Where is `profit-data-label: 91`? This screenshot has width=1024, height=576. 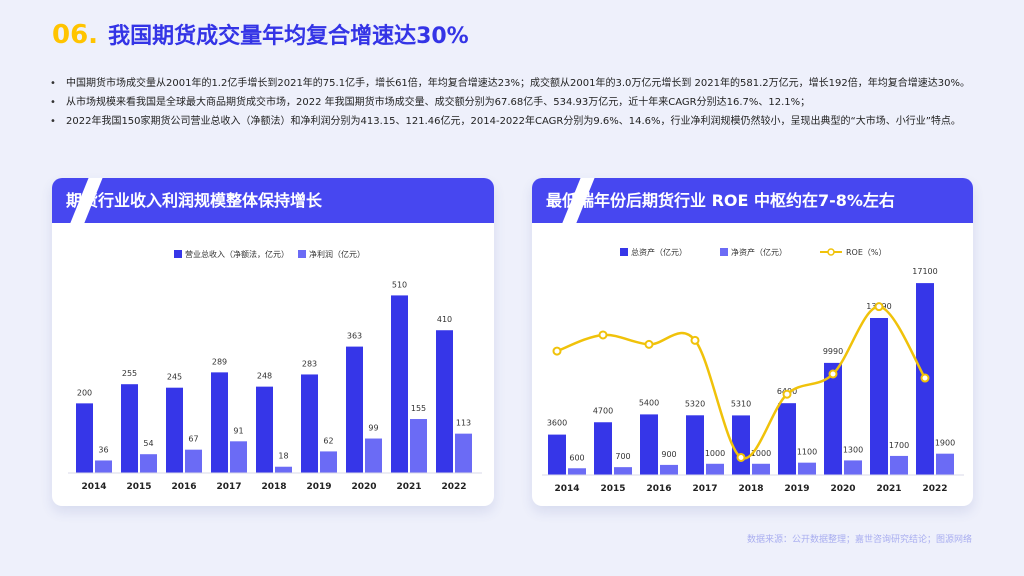 profit-data-label: 91 is located at coordinates (238, 430).